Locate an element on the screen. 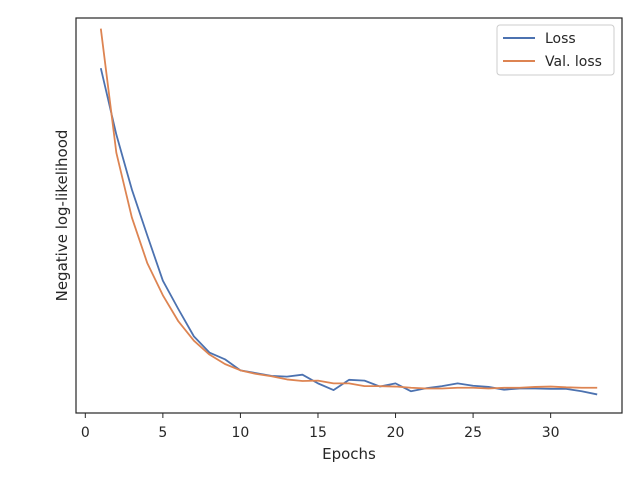  x-tick-label: 10 is located at coordinates (241, 433).